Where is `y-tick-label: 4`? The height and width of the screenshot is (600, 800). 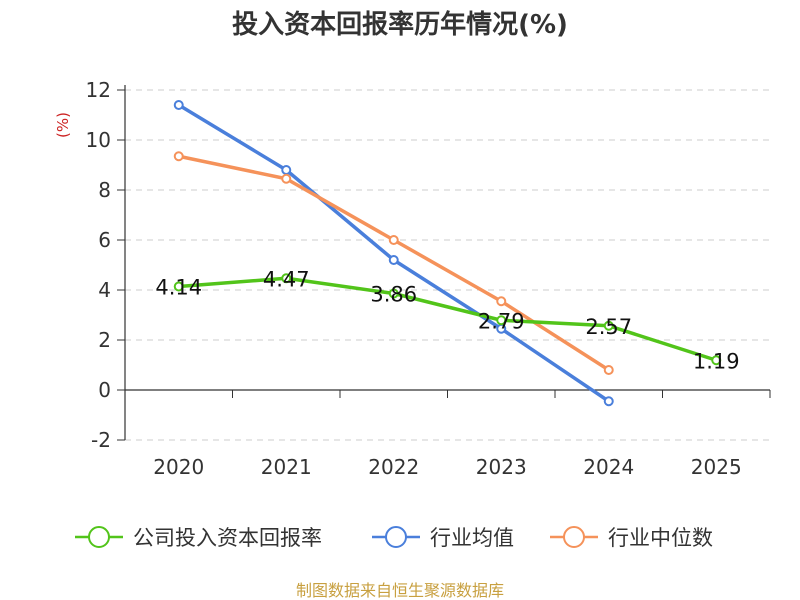
y-tick-label: 4 is located at coordinates (104, 290).